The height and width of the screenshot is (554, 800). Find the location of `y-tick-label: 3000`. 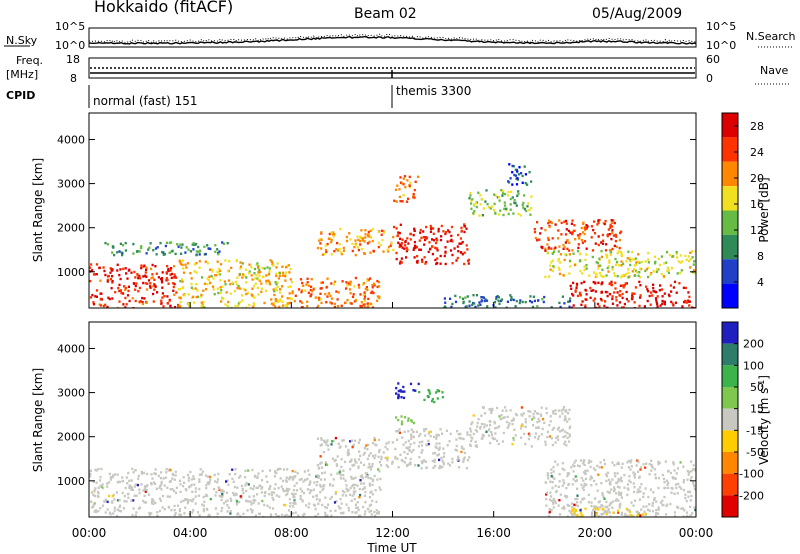

y-tick-label: 3000 is located at coordinates (71, 184).